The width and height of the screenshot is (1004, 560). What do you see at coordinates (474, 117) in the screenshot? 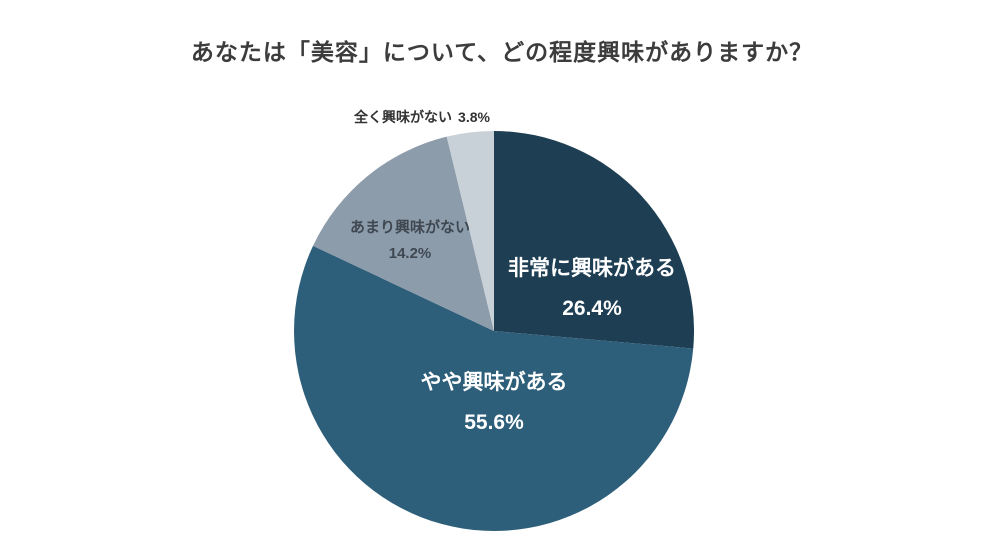
I see `pie-label-not-at-all-percent: 3.8%` at bounding box center [474, 117].